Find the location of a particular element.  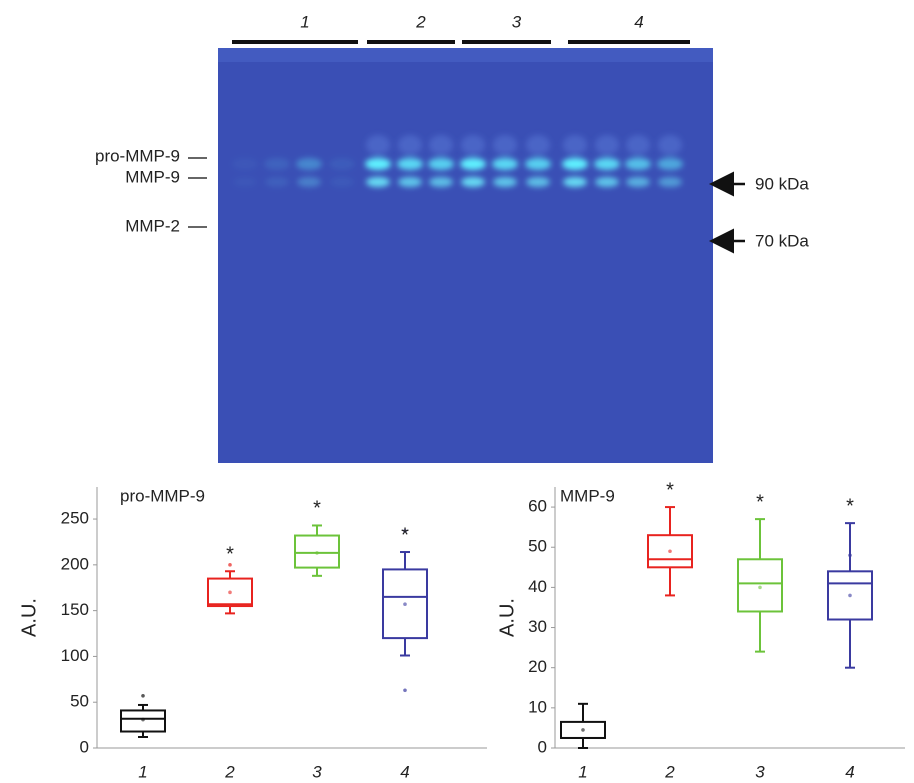

chart-title: MMP-9 is located at coordinates (587, 495).